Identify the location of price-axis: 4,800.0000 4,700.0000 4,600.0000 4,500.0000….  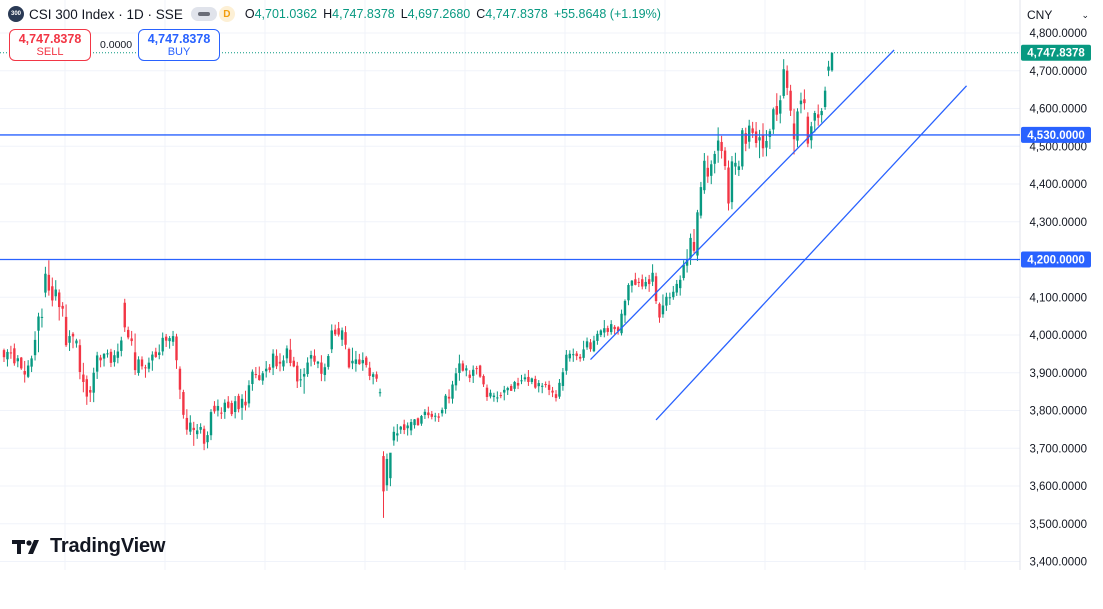
(1058, 298).